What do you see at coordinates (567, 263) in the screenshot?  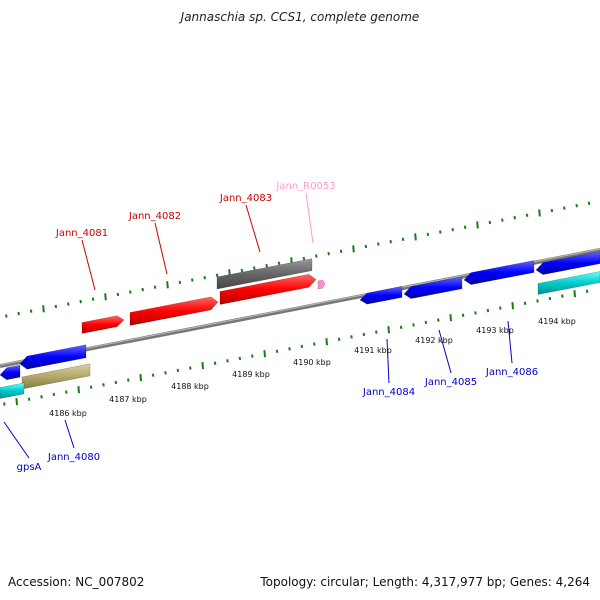 I see `gene-arrow-right-edge` at bounding box center [567, 263].